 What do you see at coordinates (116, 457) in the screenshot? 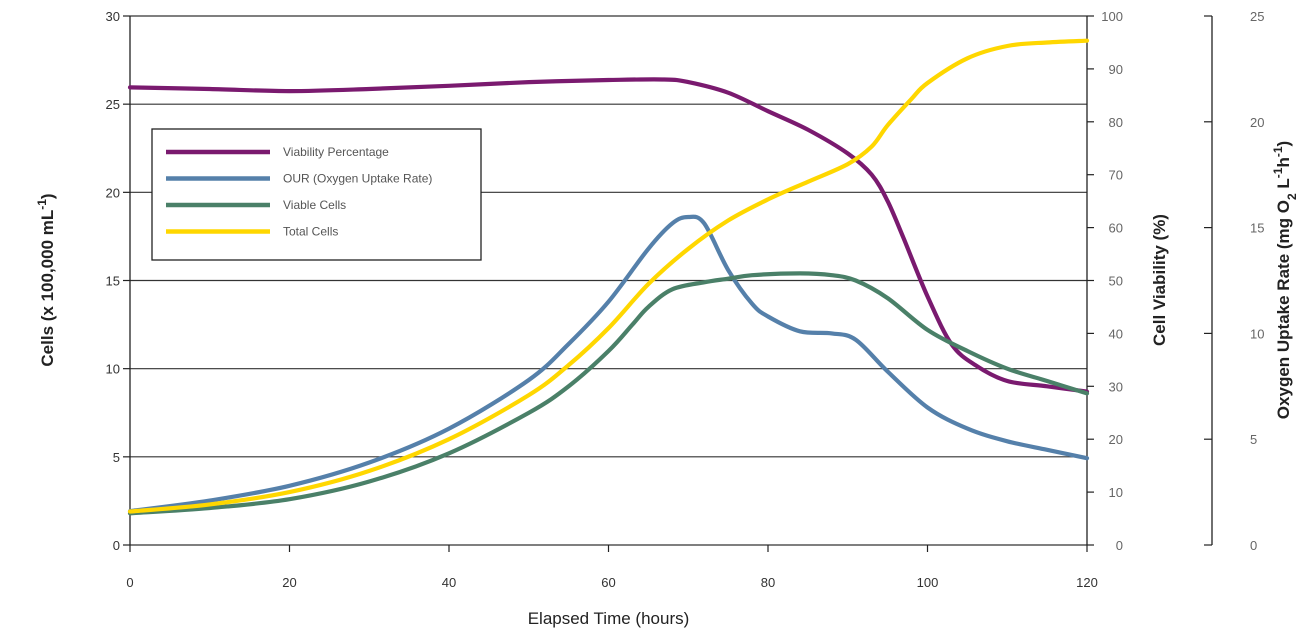
I see `left-y-tick-label: 5` at bounding box center [116, 457].